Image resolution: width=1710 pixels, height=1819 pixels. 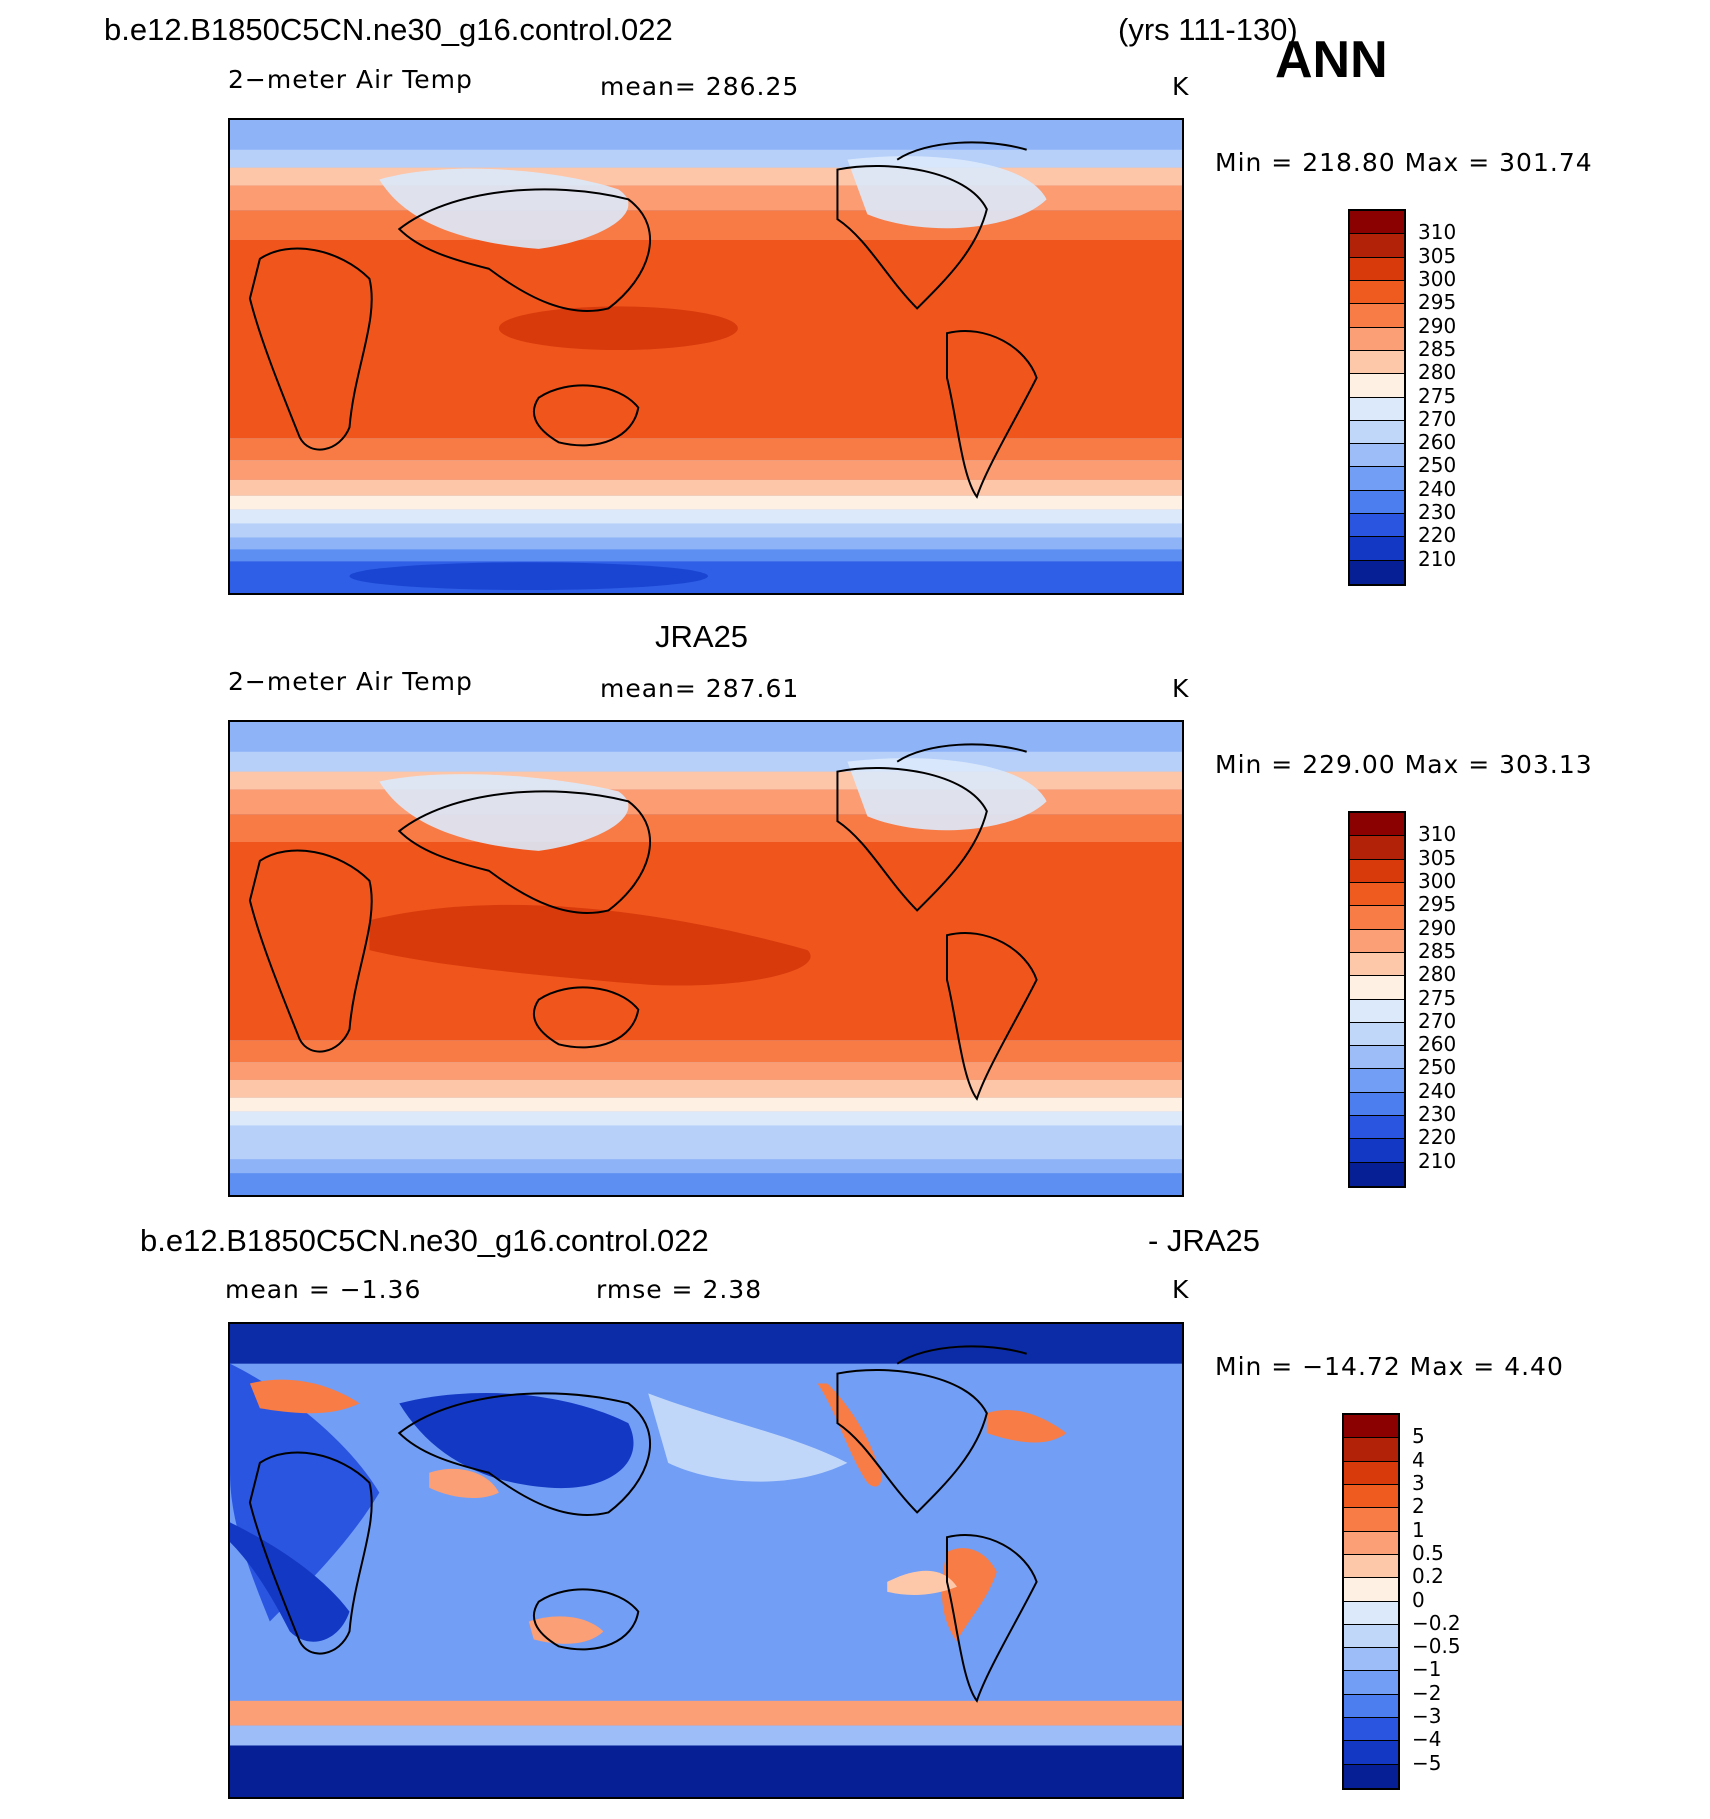 I want to click on panel-minmax-label: Min = −14.72 Max = 4.40, so click(x=1389, y=1366).